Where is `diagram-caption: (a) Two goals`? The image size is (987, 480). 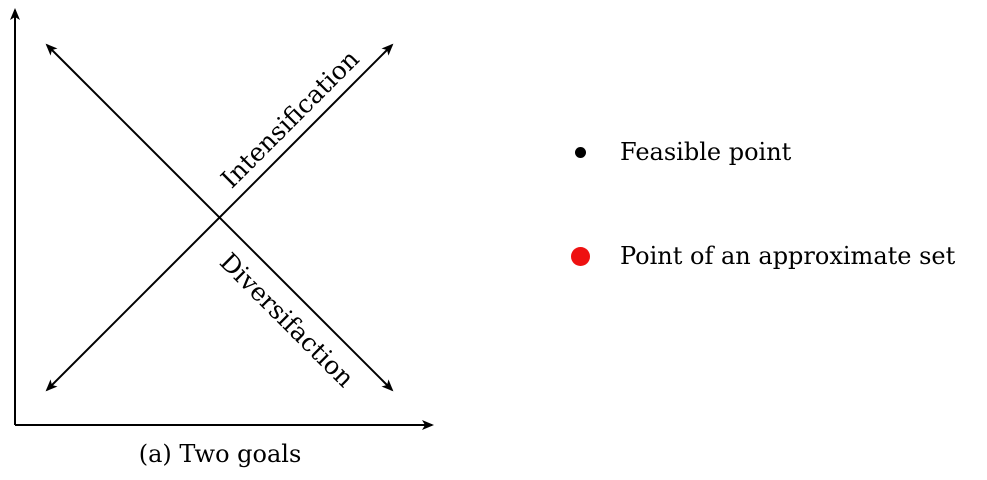 diagram-caption: (a) Two goals is located at coordinates (220, 454).